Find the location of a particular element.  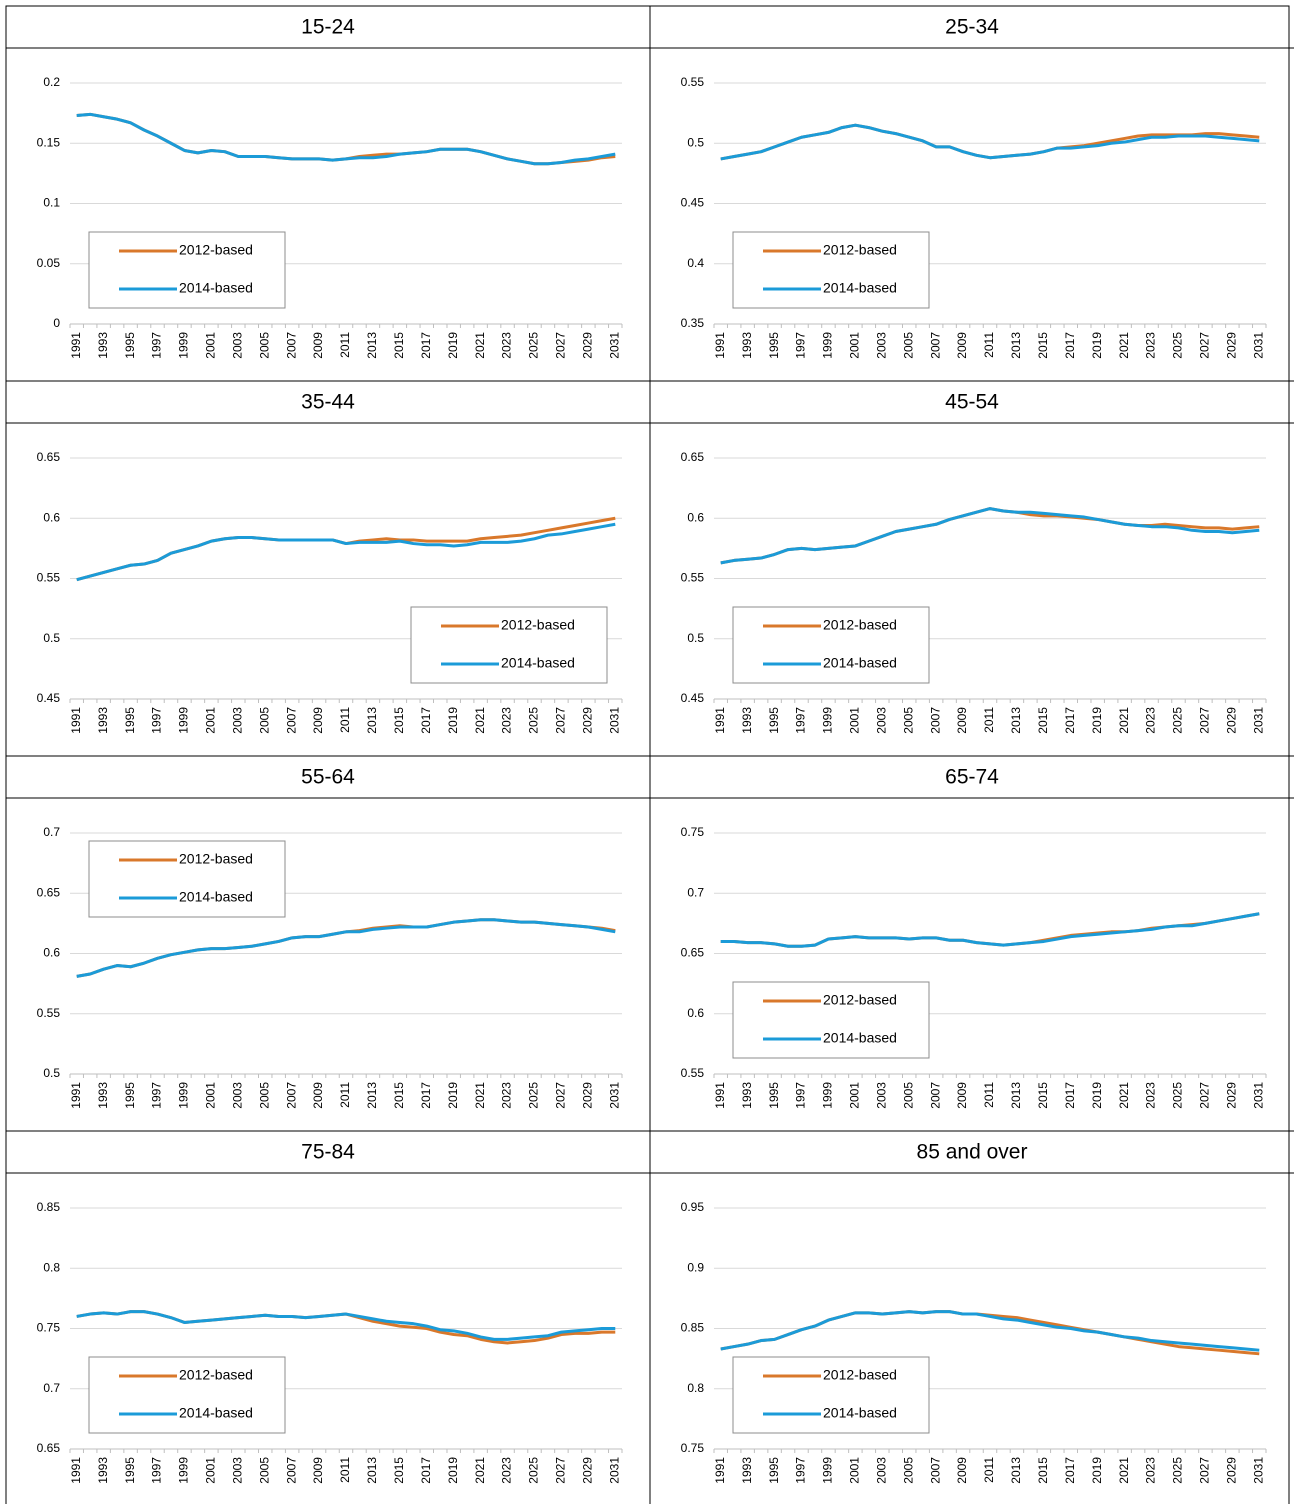

y-tick-label: 0.85 is located at coordinates (49, 1207).